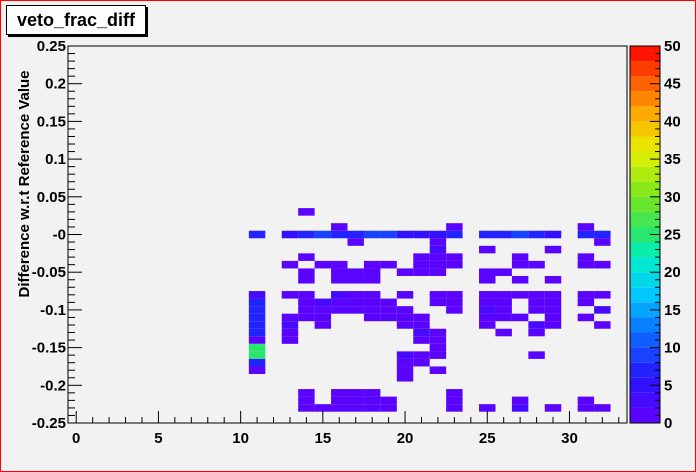 The width and height of the screenshot is (696, 472). I want to click on x-tick-label: 25, so click(487, 438).